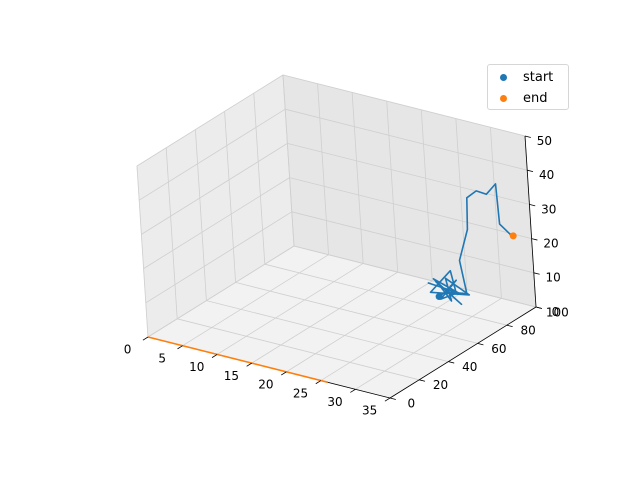 The image size is (640, 480). I want to click on y-tick-20: 20, so click(433, 385).